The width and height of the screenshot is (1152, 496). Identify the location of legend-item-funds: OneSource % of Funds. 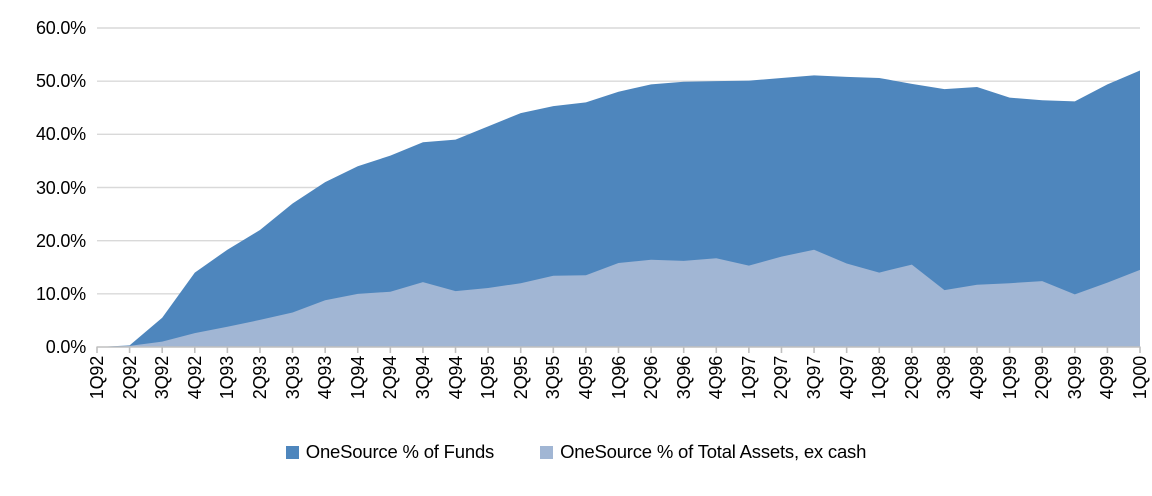
(390, 452).